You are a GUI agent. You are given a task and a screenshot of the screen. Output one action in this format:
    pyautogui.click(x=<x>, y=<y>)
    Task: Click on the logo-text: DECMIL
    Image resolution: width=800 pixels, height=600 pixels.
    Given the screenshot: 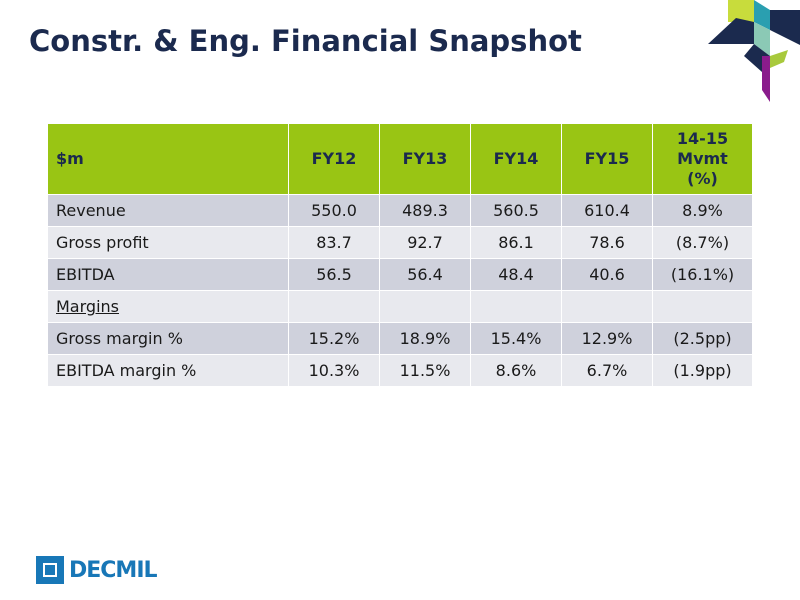 What is the action you would take?
    pyautogui.click(x=113, y=570)
    